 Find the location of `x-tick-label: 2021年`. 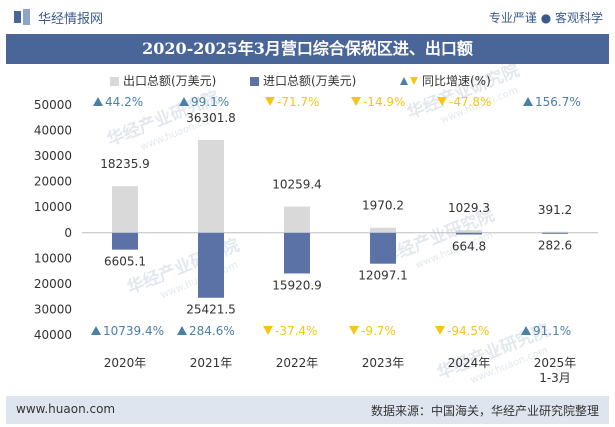

x-tick-label: 2021年 is located at coordinates (211, 363).